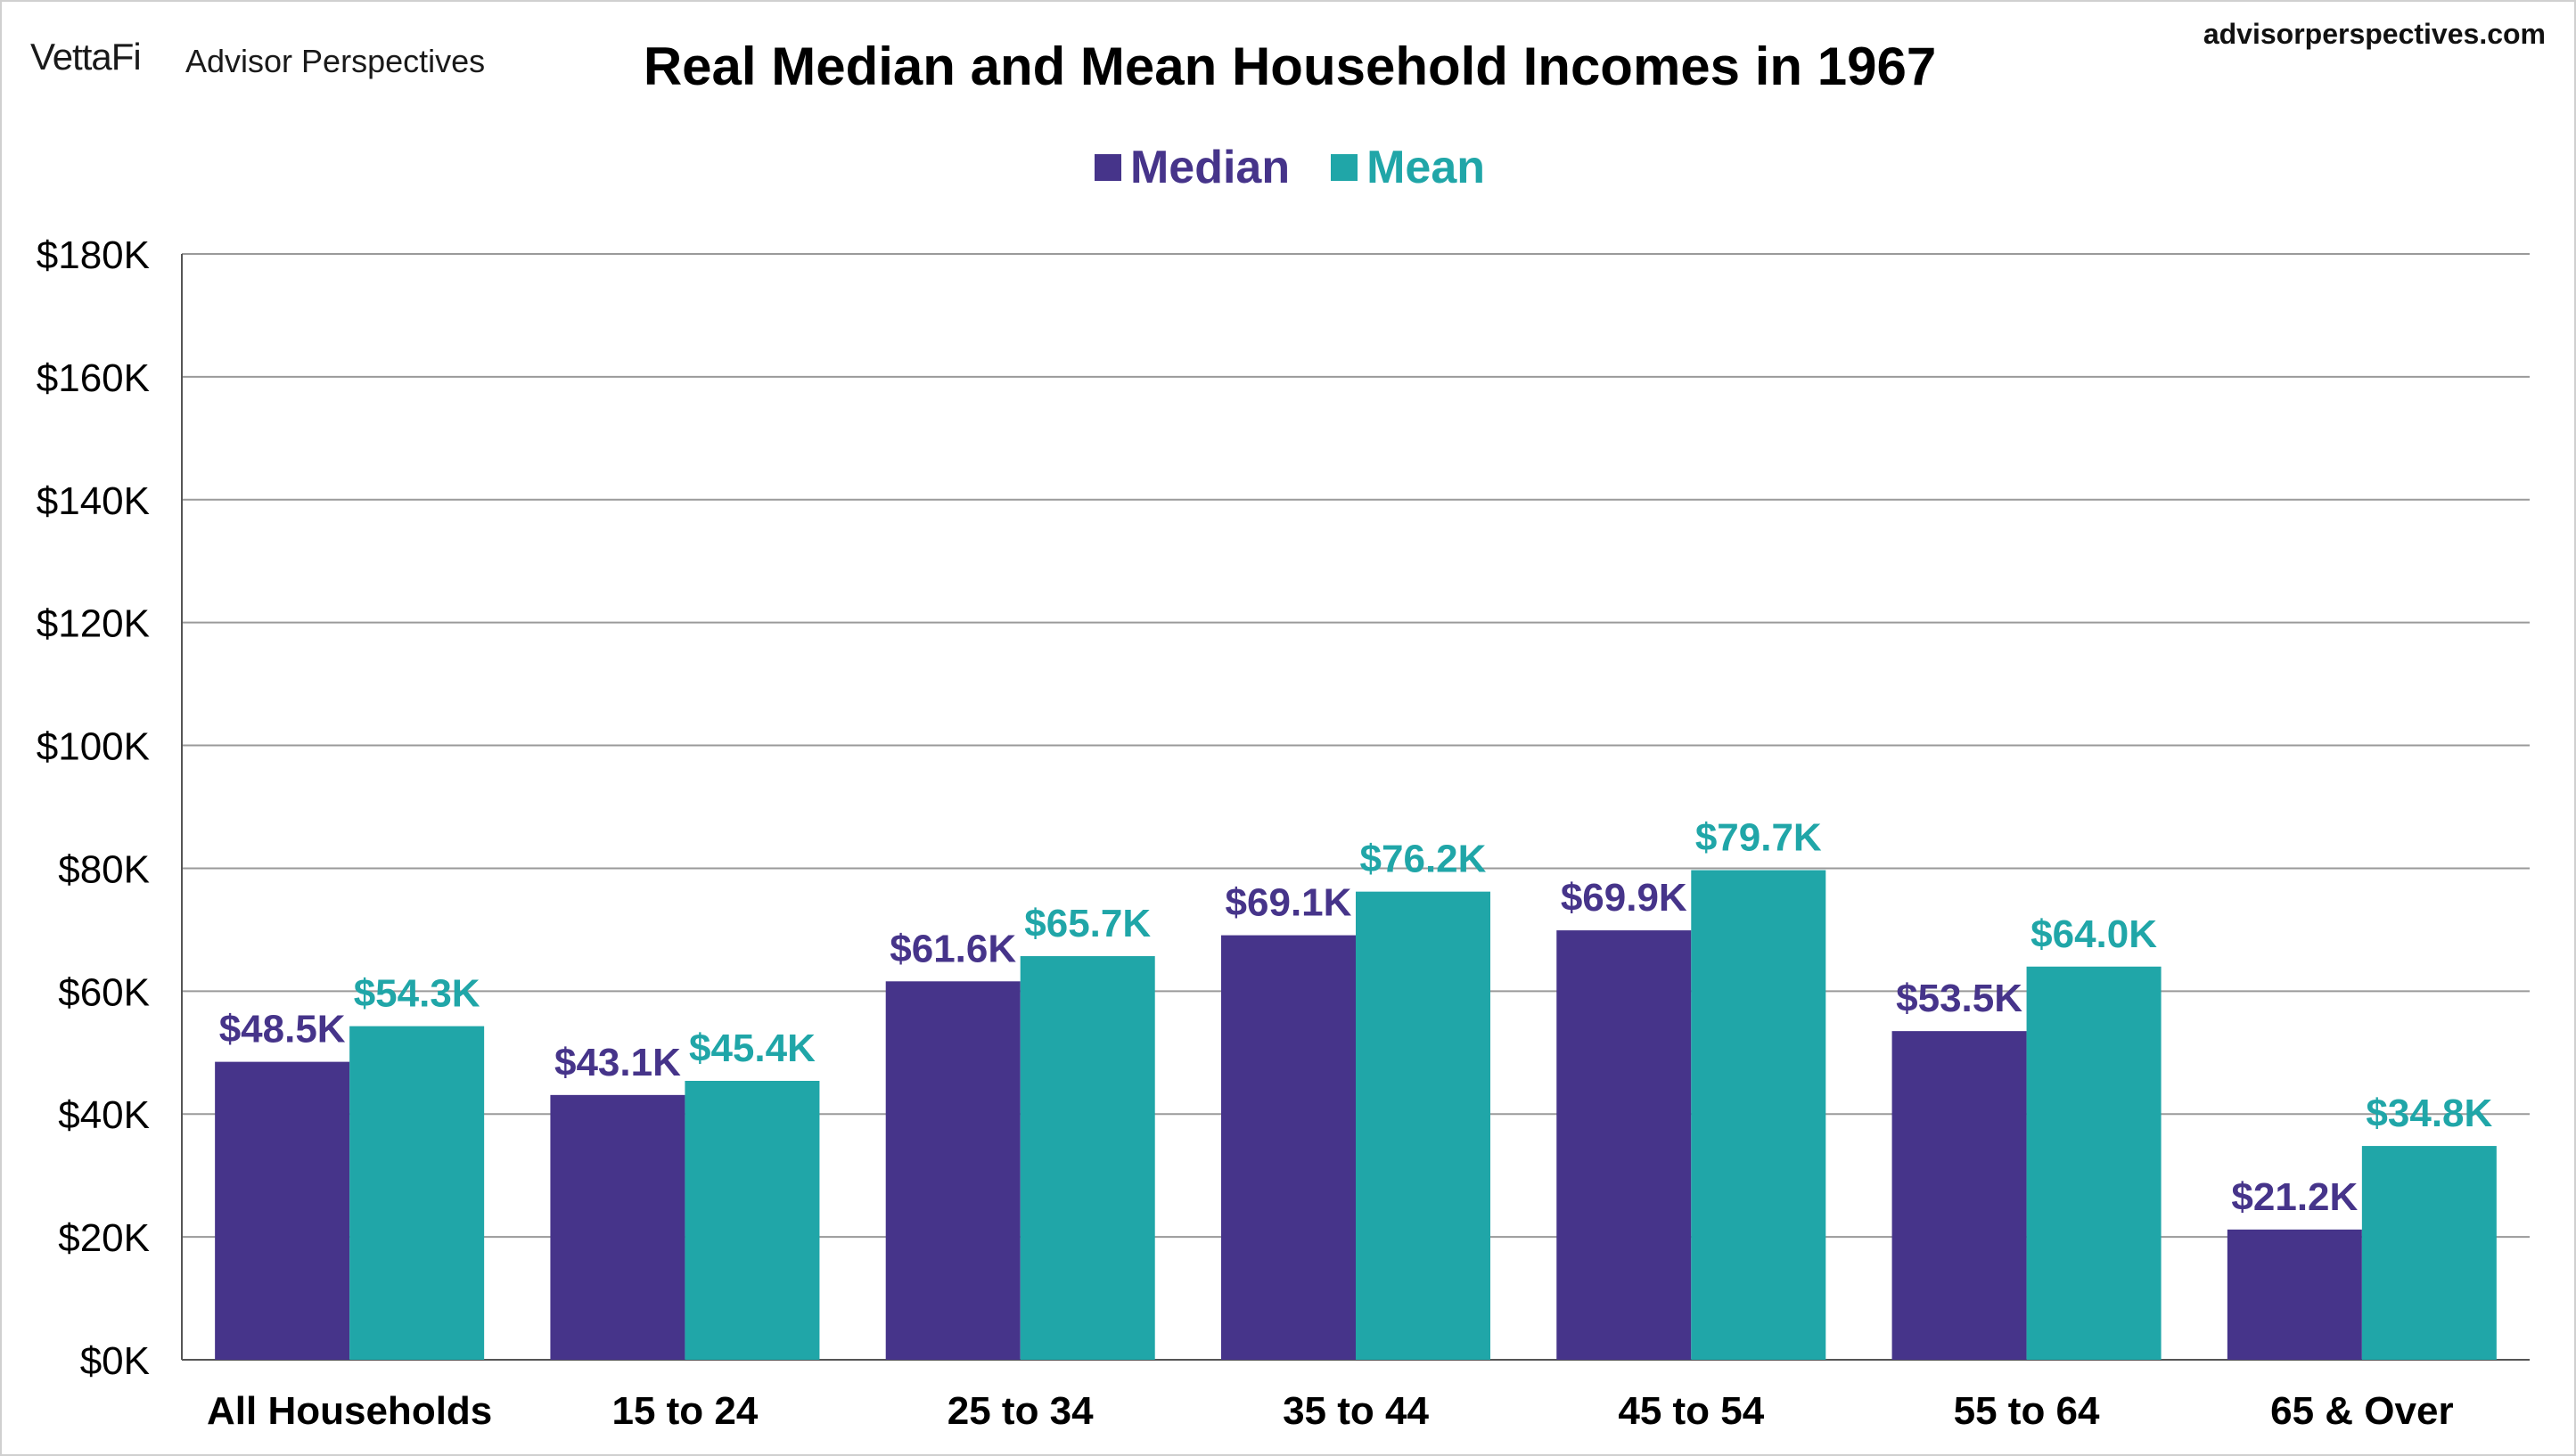 This screenshot has width=2576, height=1456. I want to click on data-label-median: $48.5K, so click(282, 1029).